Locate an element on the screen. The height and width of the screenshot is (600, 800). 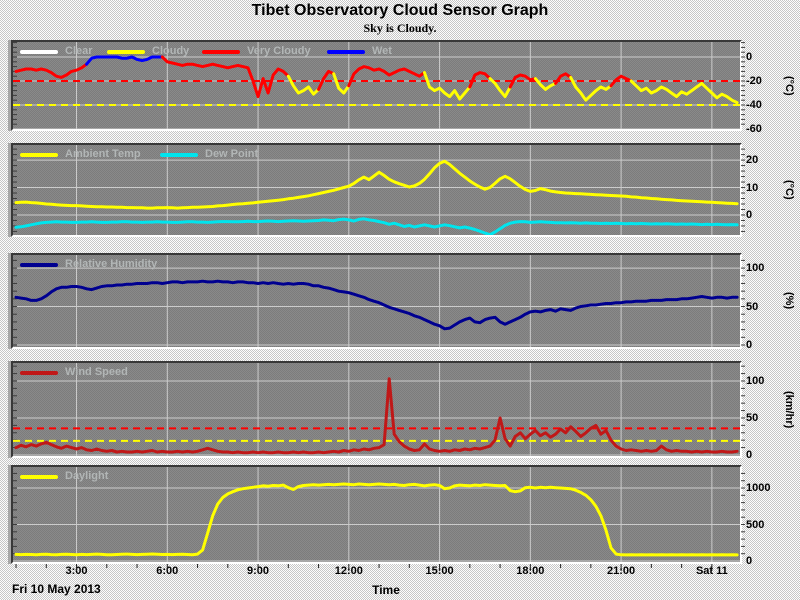
plot-humidity is located at coordinates (376, 301).